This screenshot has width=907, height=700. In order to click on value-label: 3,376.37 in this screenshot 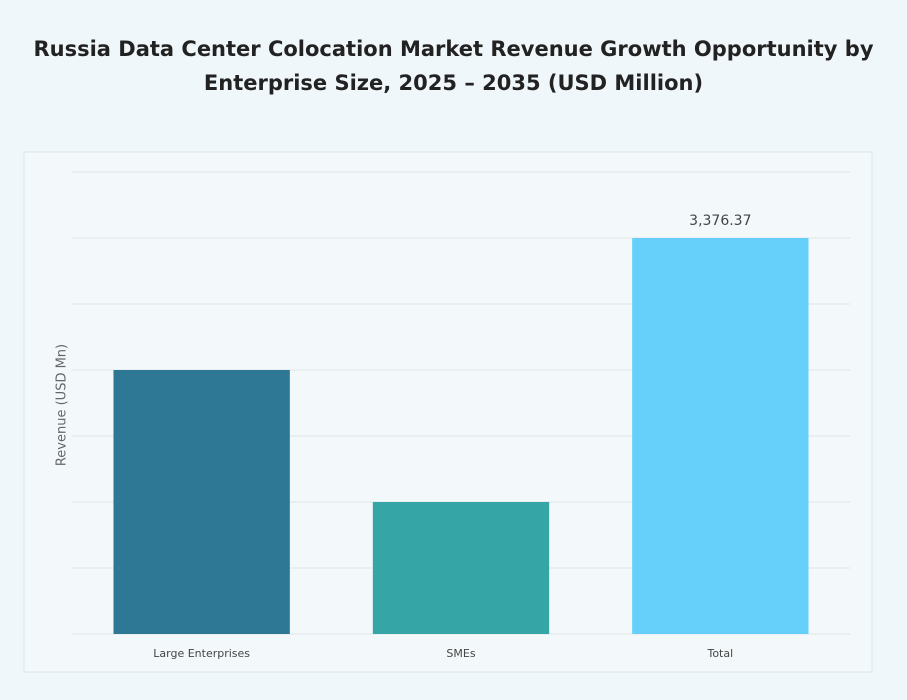, I will do `click(720, 221)`.